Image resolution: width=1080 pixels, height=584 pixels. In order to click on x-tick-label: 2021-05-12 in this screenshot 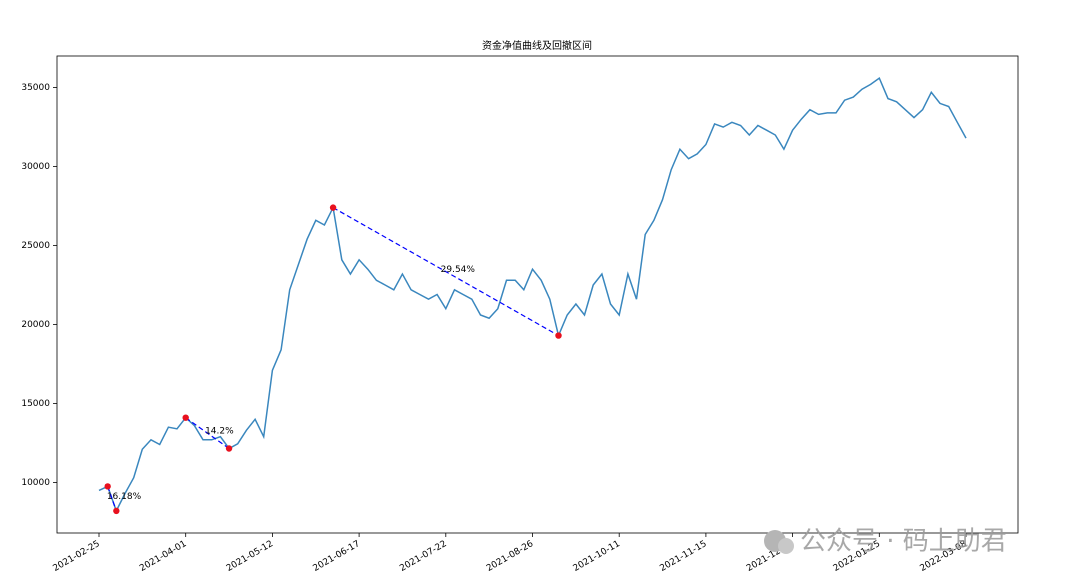, I will do `click(250, 556)`.